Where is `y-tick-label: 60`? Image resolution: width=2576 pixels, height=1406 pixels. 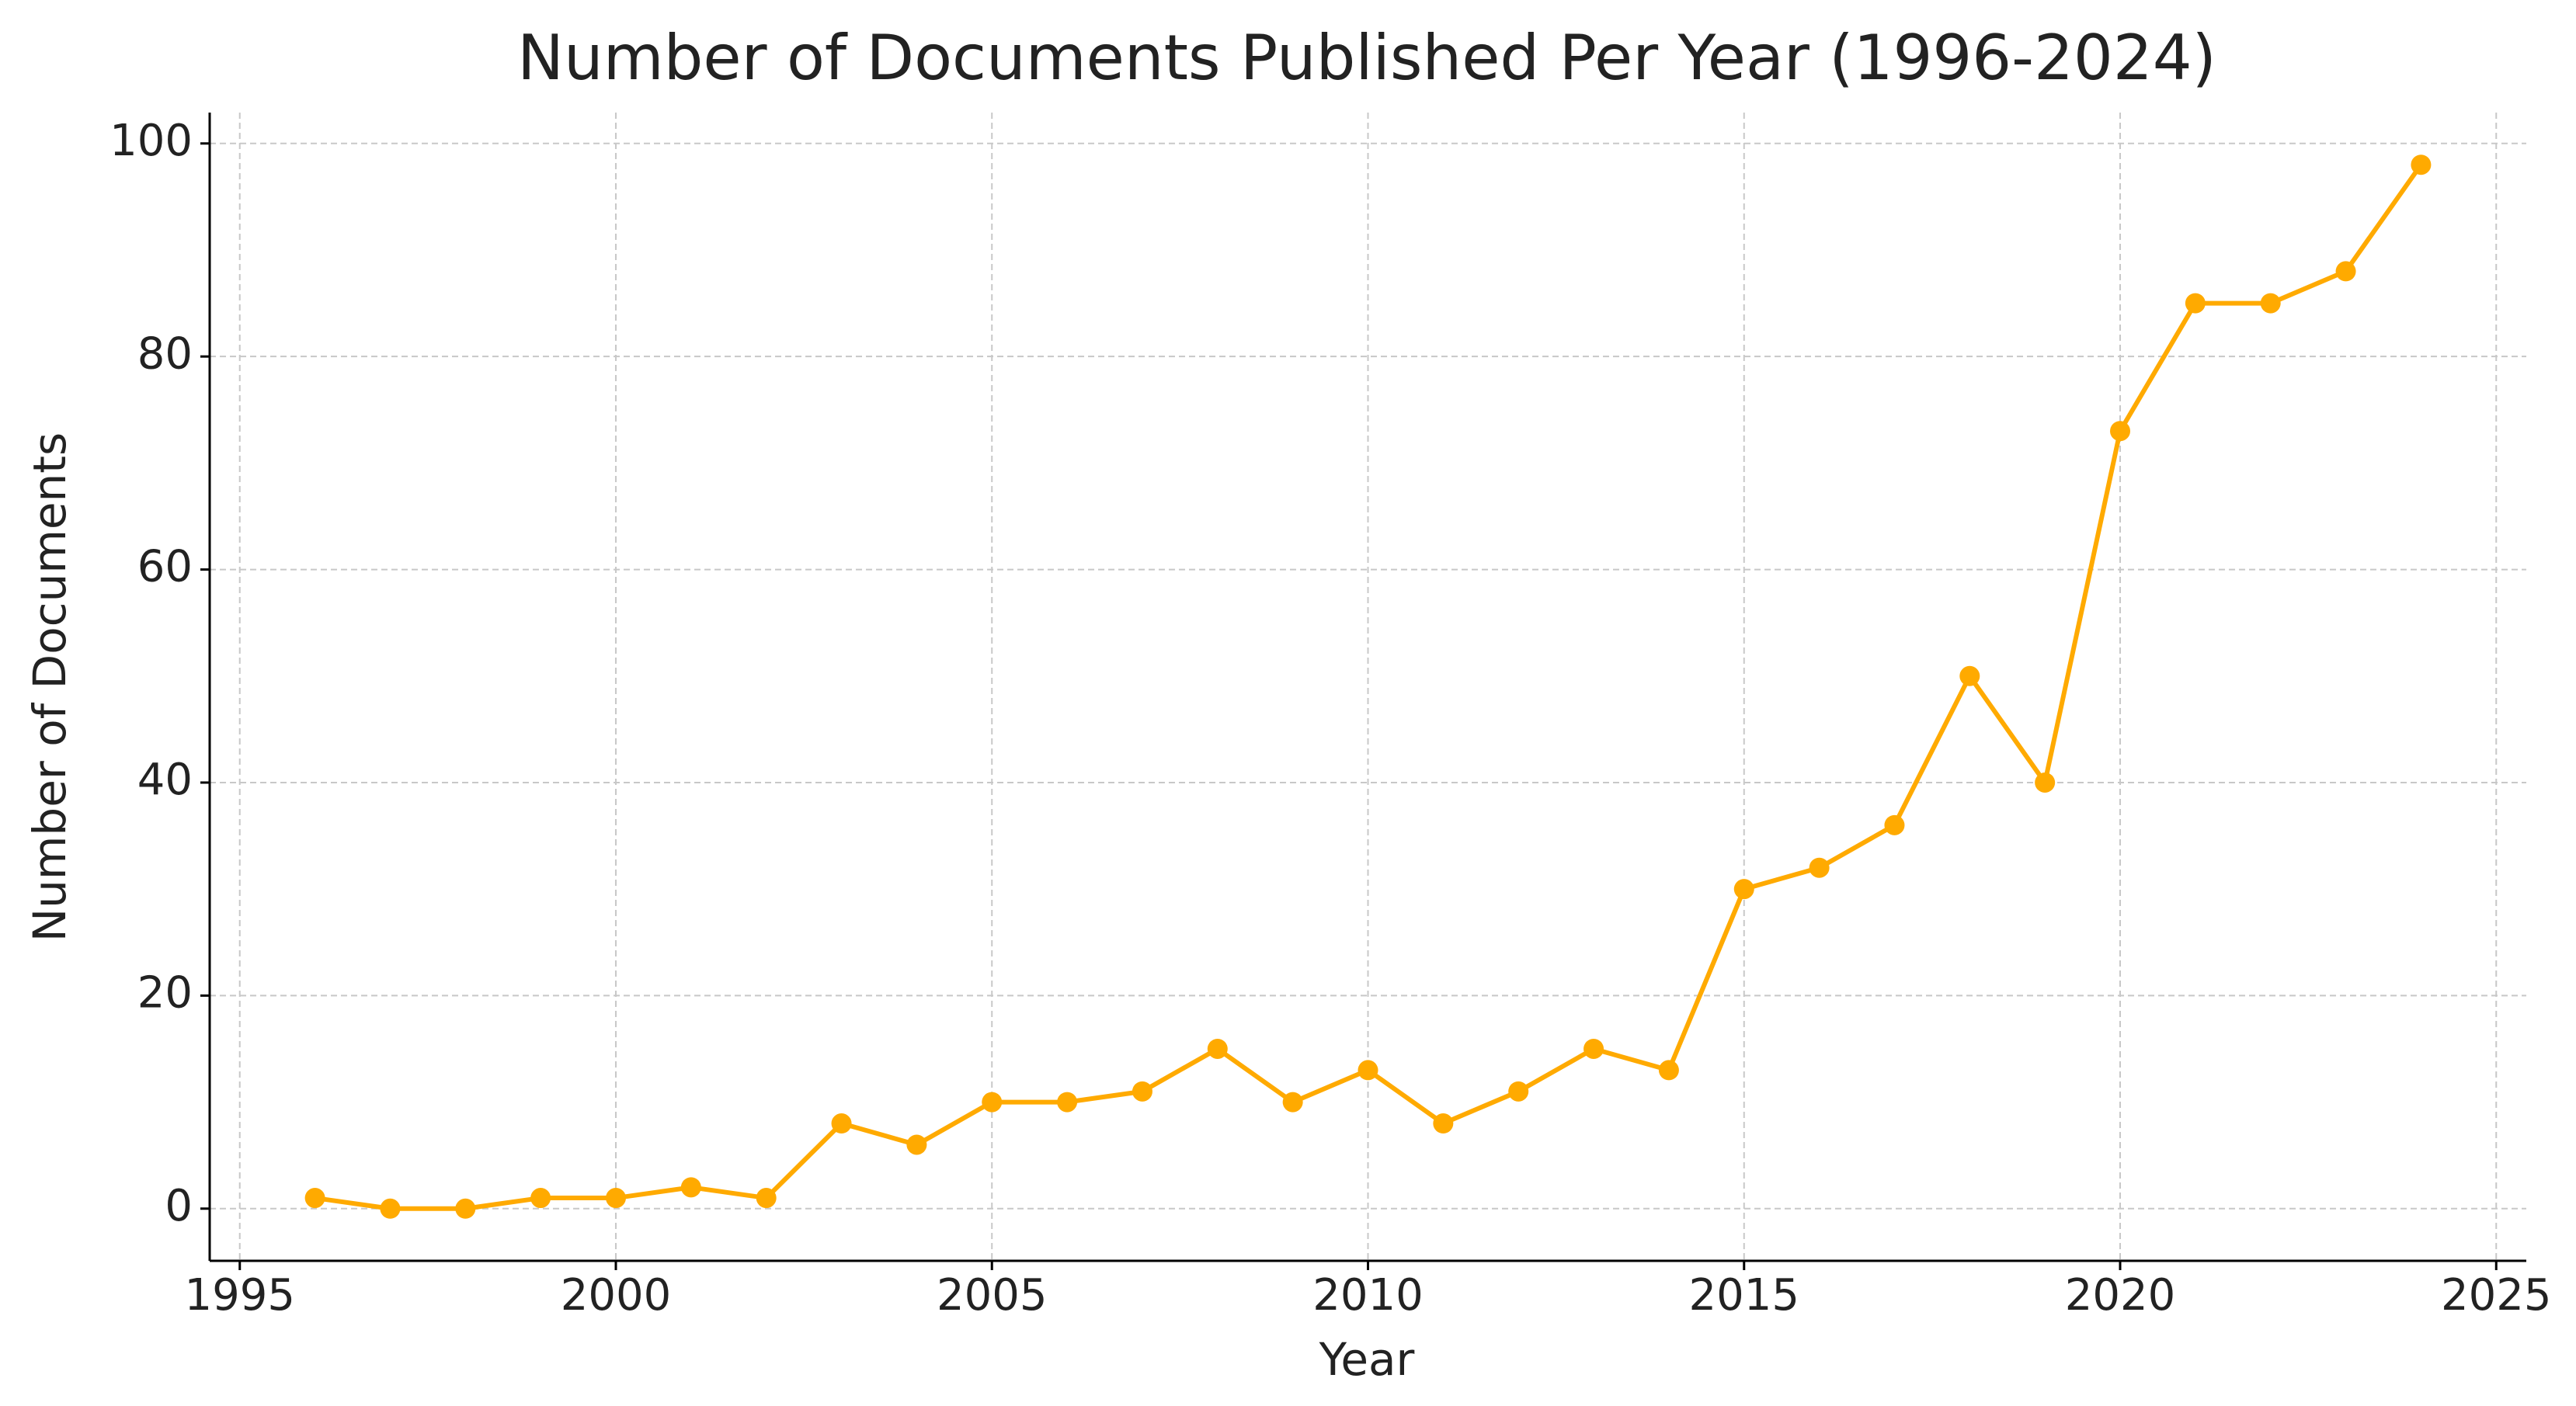
y-tick-label: 60 is located at coordinates (165, 567).